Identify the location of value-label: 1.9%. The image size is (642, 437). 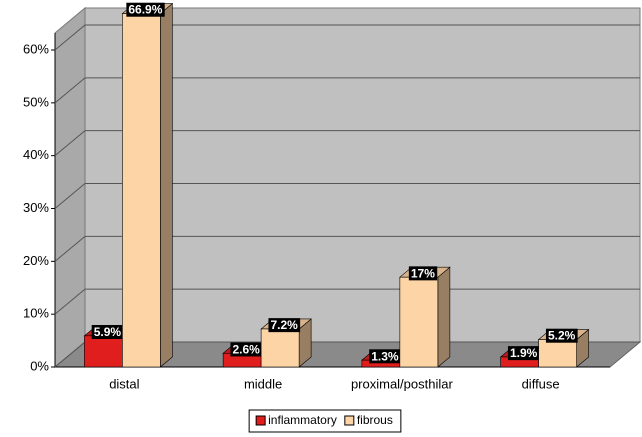
(524, 353).